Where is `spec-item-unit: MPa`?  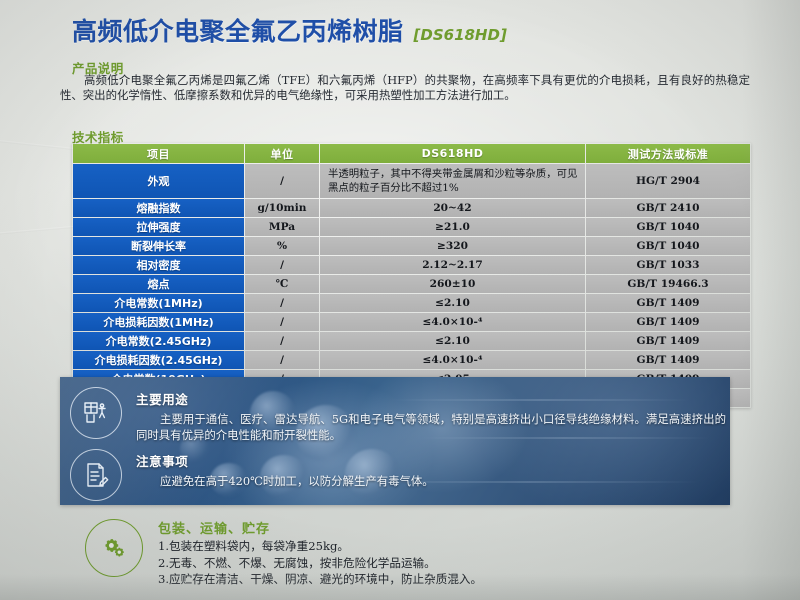 spec-item-unit: MPa is located at coordinates (282, 227).